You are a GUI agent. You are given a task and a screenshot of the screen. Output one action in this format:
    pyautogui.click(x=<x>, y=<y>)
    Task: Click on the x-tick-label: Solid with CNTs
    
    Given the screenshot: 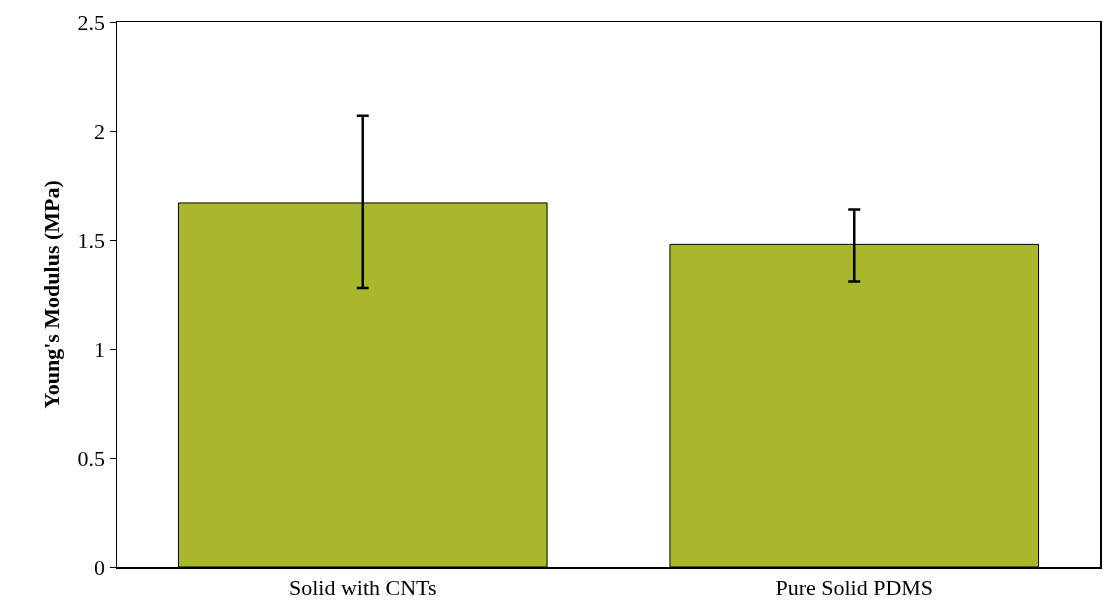 What is the action you would take?
    pyautogui.click(x=362, y=587)
    